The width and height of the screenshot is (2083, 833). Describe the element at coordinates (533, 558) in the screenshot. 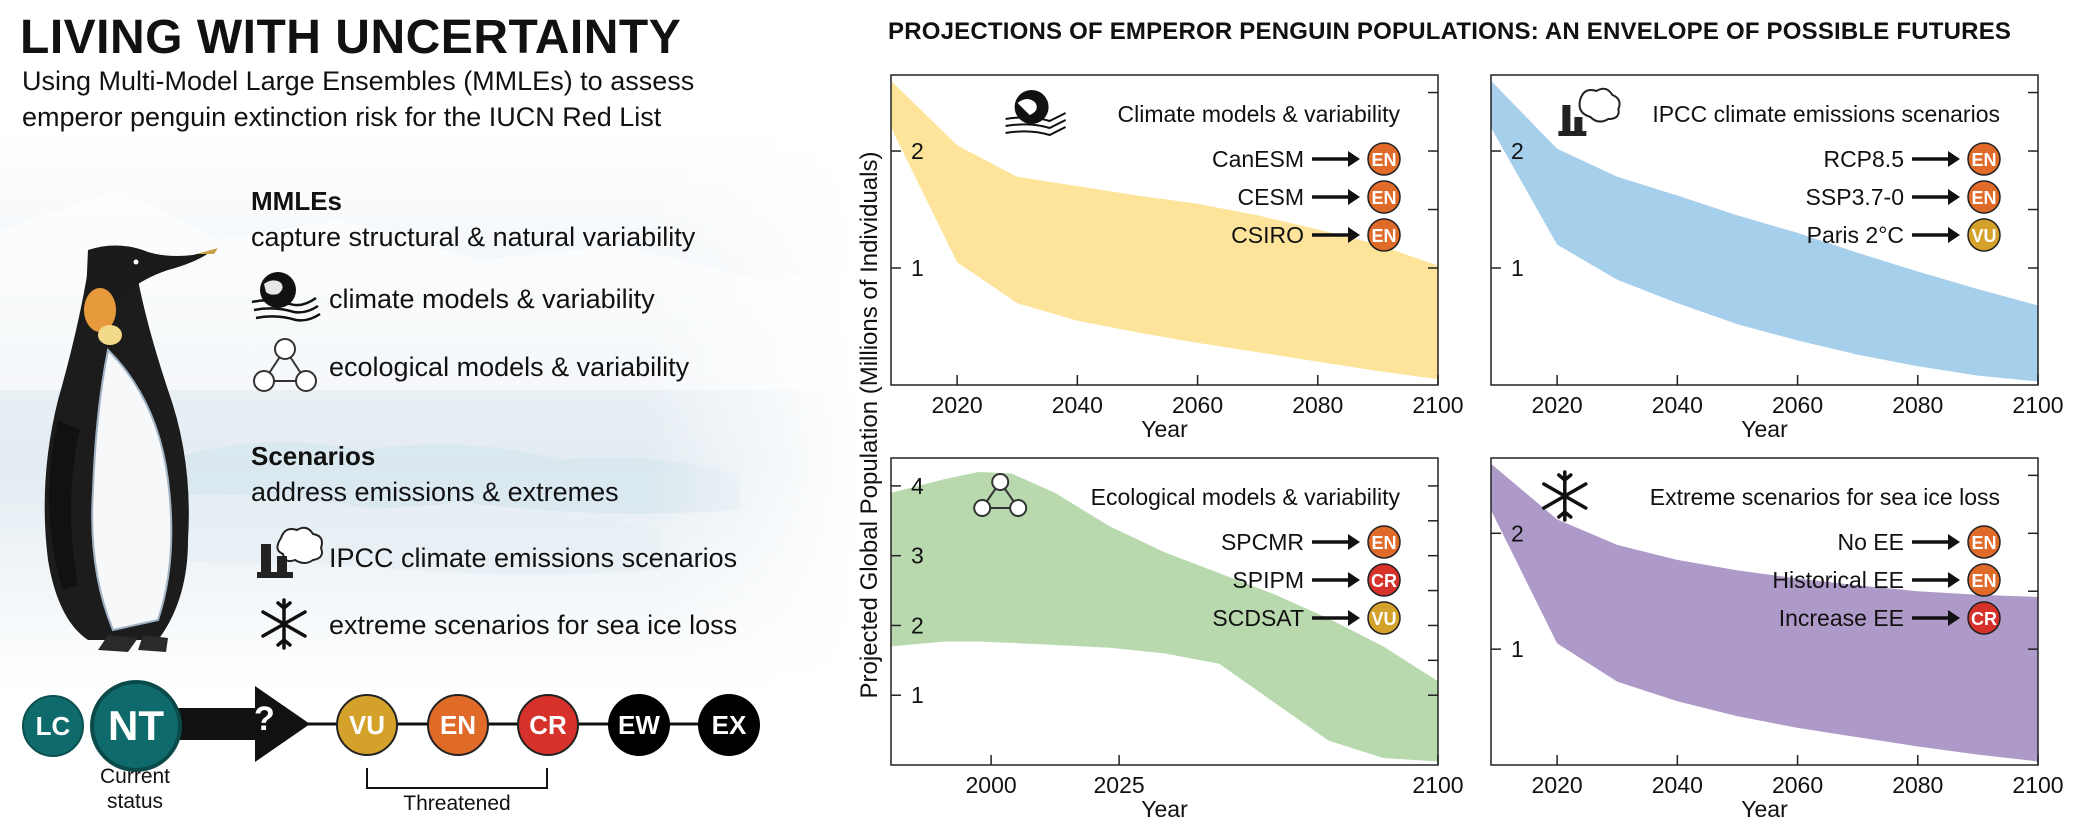

I see `scenarios-item-ipcc-label: IPCC climate emissions scenarios` at that location.